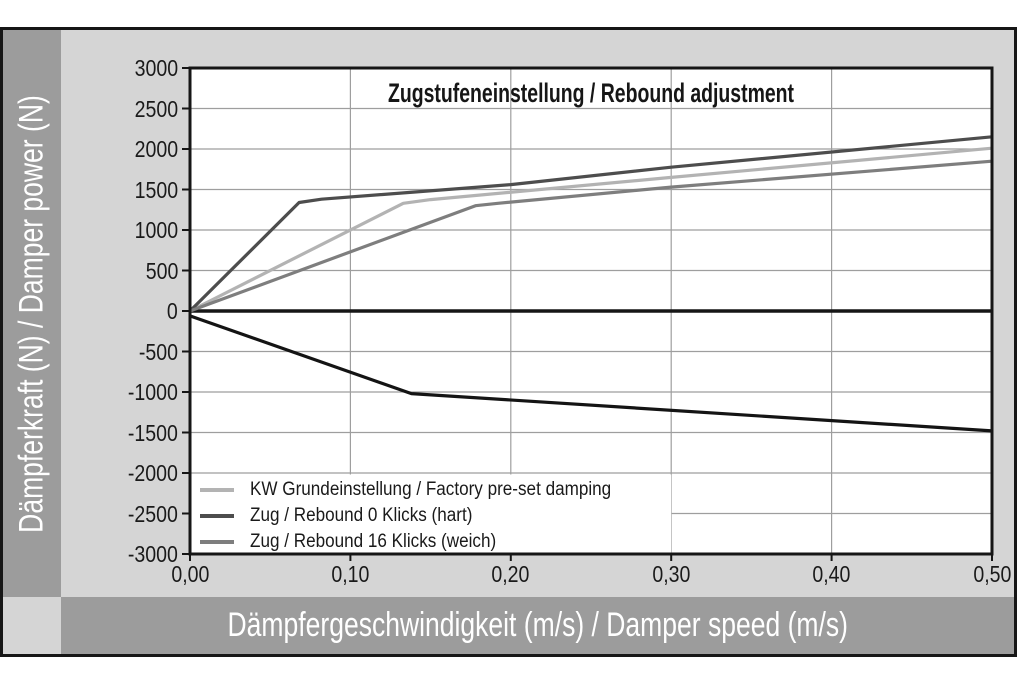  I want to click on series-line-compression-curve-unlabeled, so click(591, 373).